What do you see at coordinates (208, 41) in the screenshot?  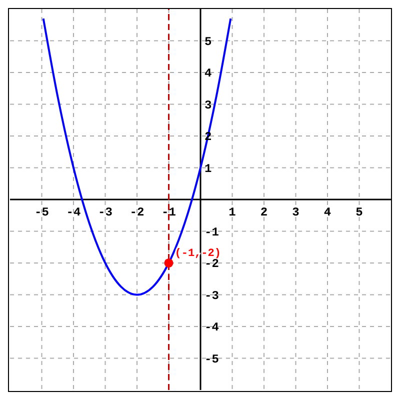 I see `y-tick-label: 5` at bounding box center [208, 41].